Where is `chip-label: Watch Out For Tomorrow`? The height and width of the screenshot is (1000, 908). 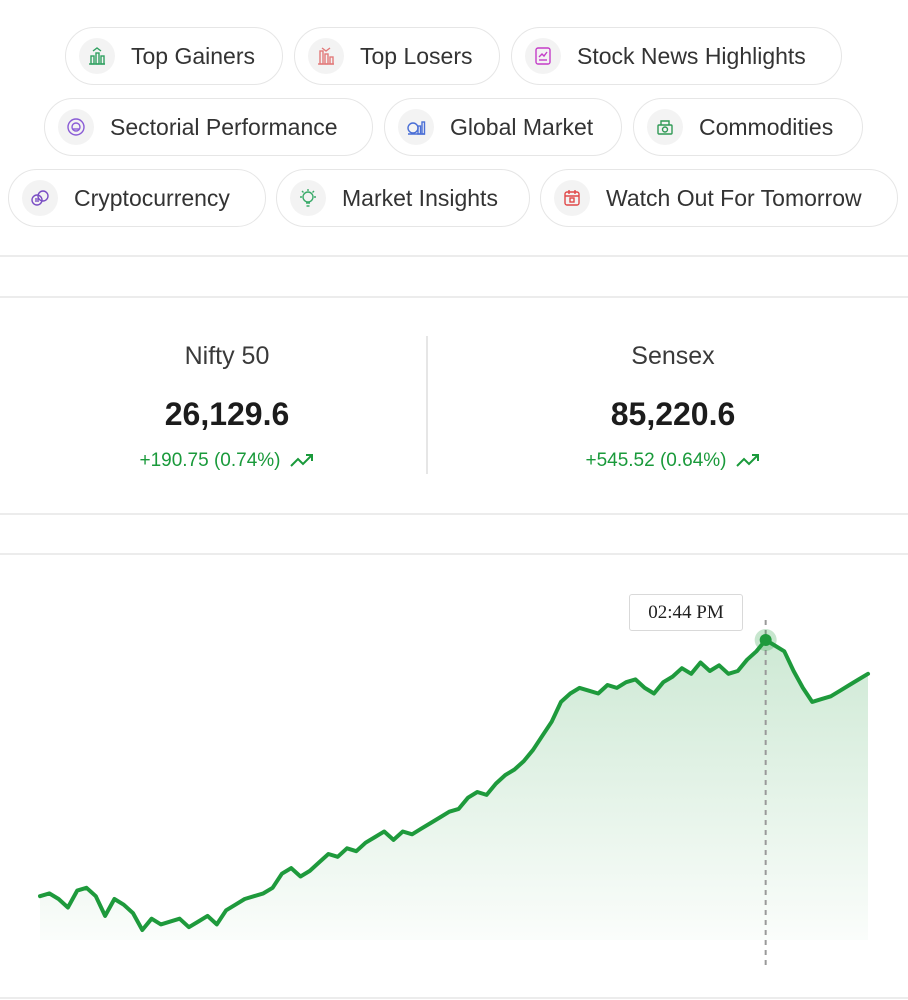
chip-label: Watch Out For Tomorrow is located at coordinates (734, 197).